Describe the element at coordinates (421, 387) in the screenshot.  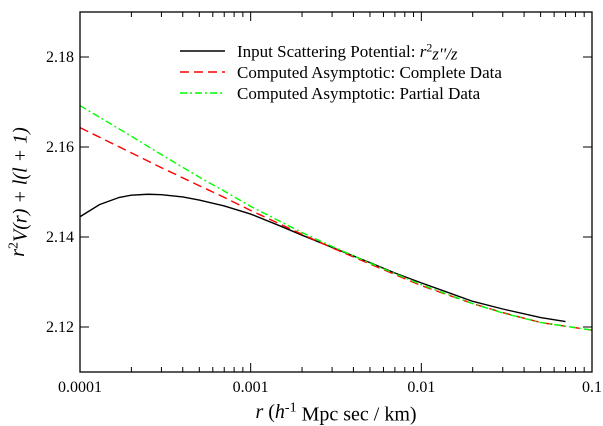
I see `x-tick-label: 0.01` at that location.